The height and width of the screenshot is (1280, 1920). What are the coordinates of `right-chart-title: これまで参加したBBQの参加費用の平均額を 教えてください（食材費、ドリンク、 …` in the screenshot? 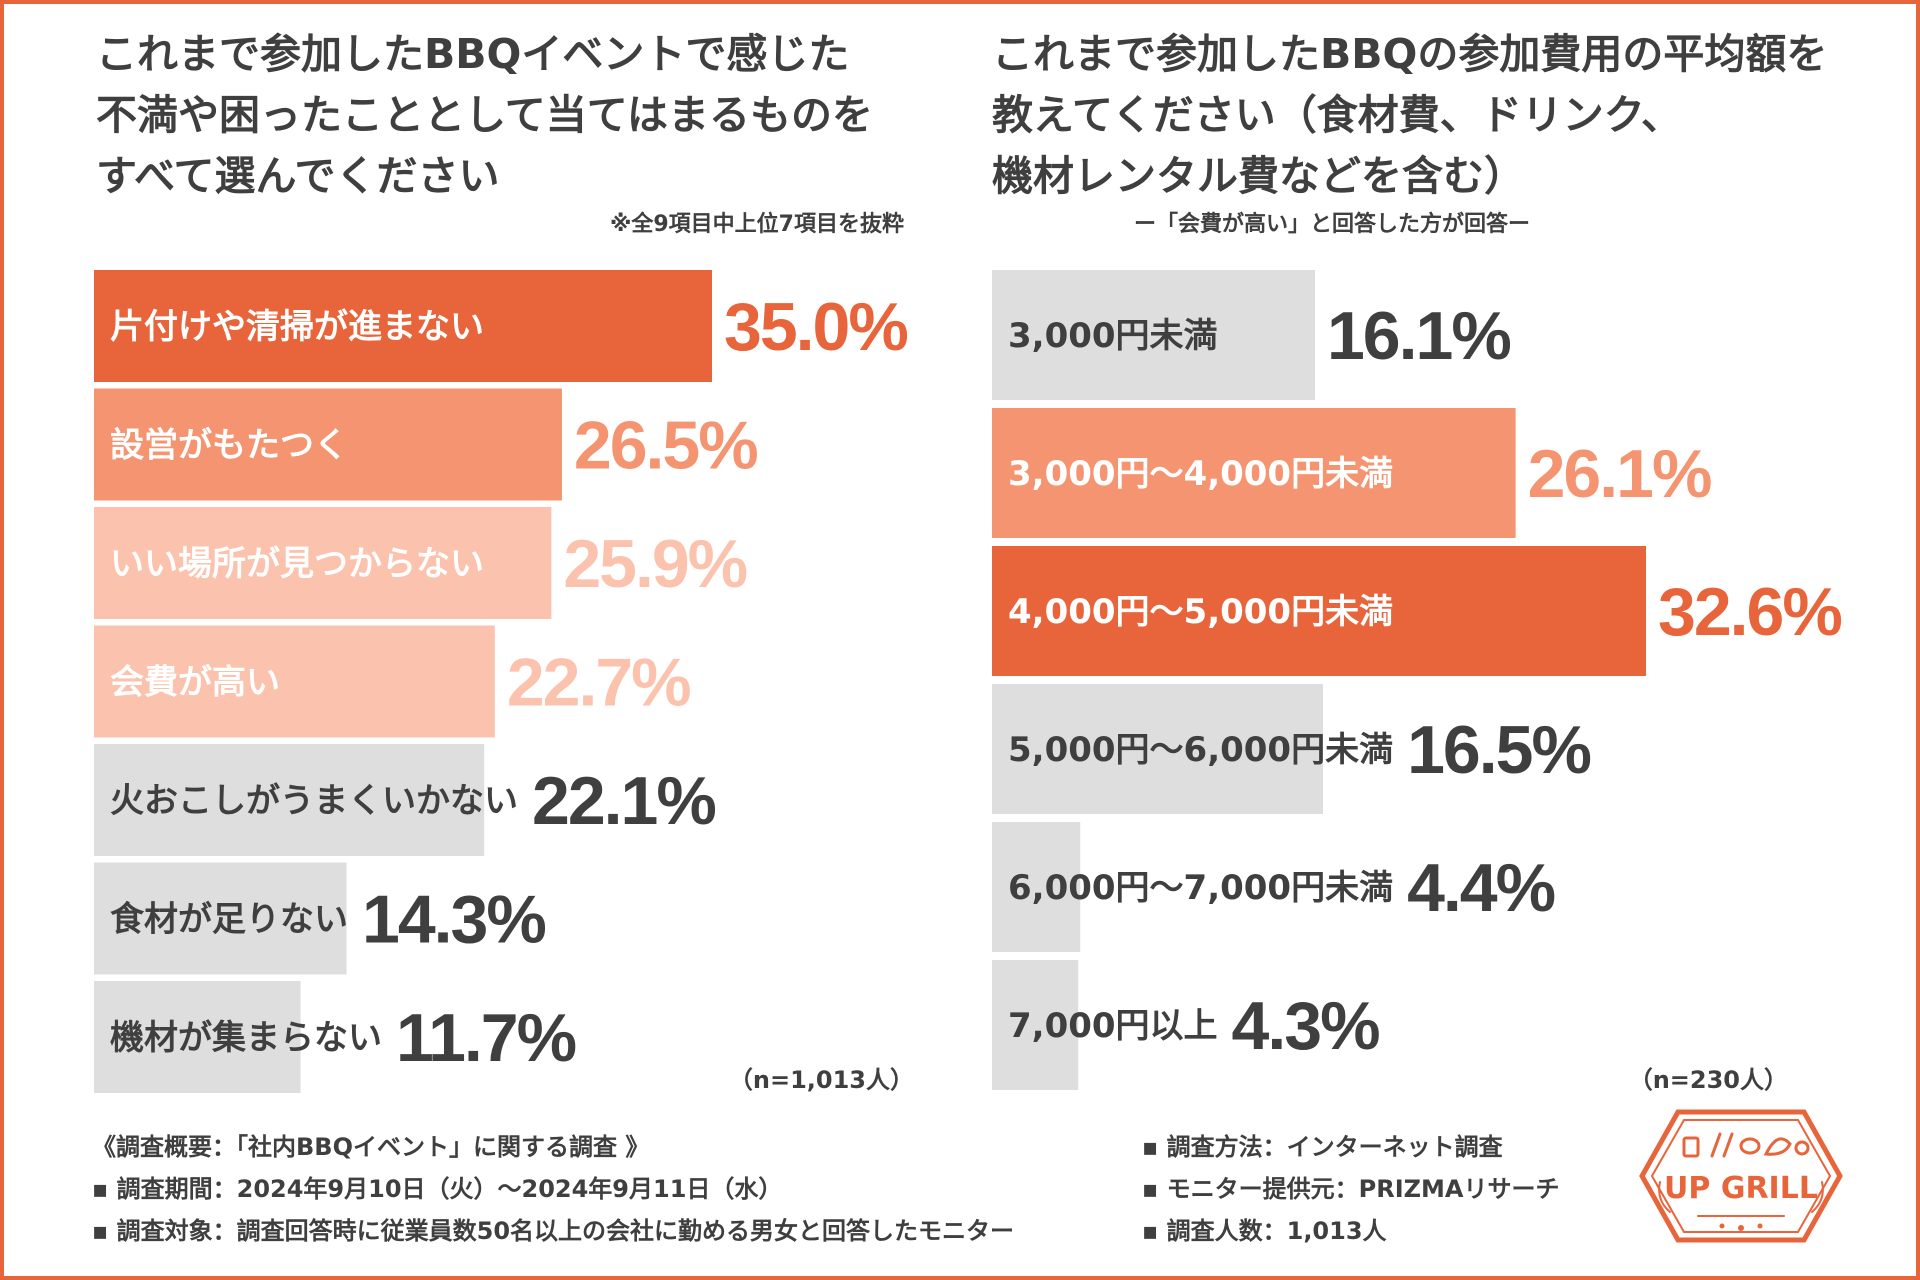 It's located at (1410, 115).